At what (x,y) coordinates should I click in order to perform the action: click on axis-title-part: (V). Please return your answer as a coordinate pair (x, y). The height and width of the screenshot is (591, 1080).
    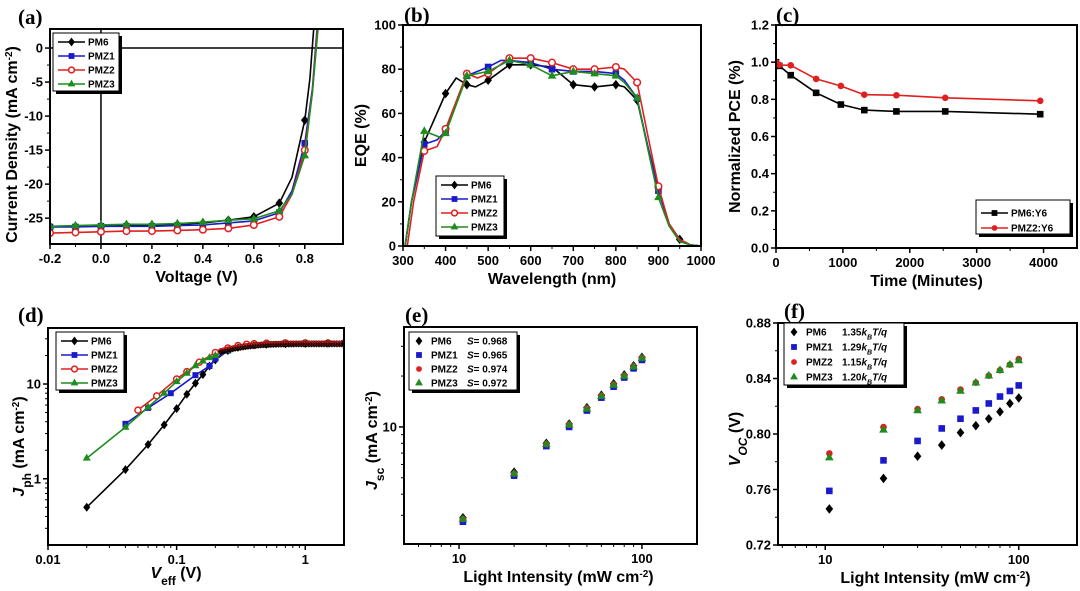
    Looking at the image, I should click on (735, 425).